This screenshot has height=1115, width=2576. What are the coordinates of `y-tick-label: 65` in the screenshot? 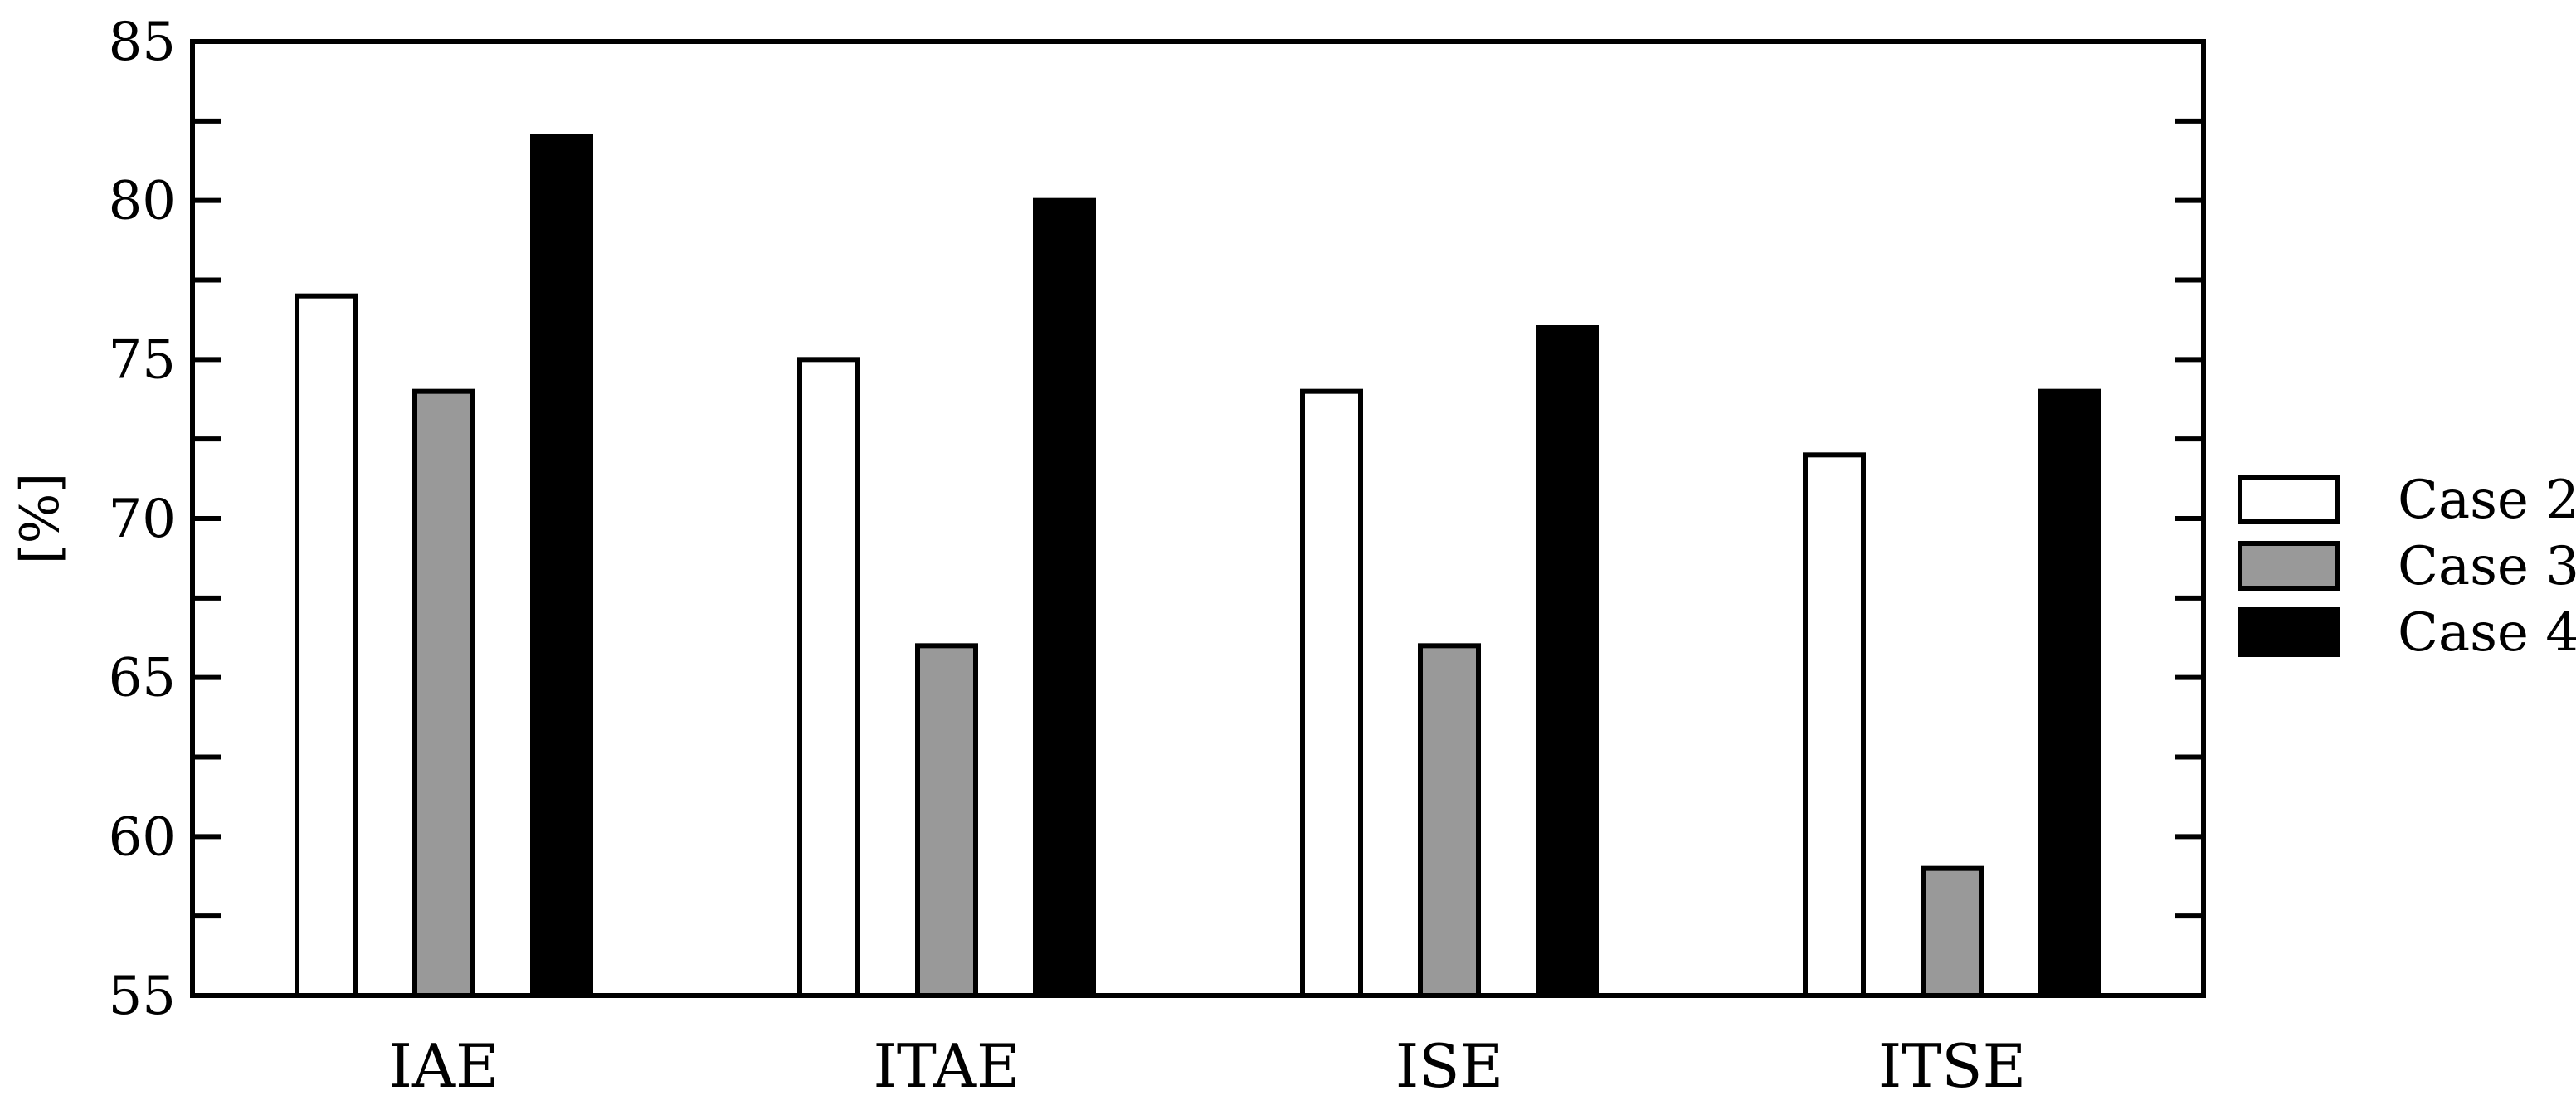 It's located at (142, 678).